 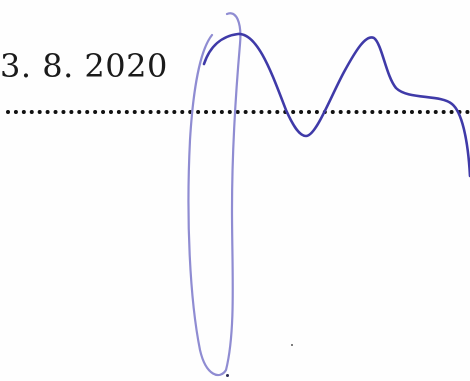 I want to click on date-text: 3. 8. 2020, so click(x=84, y=66).